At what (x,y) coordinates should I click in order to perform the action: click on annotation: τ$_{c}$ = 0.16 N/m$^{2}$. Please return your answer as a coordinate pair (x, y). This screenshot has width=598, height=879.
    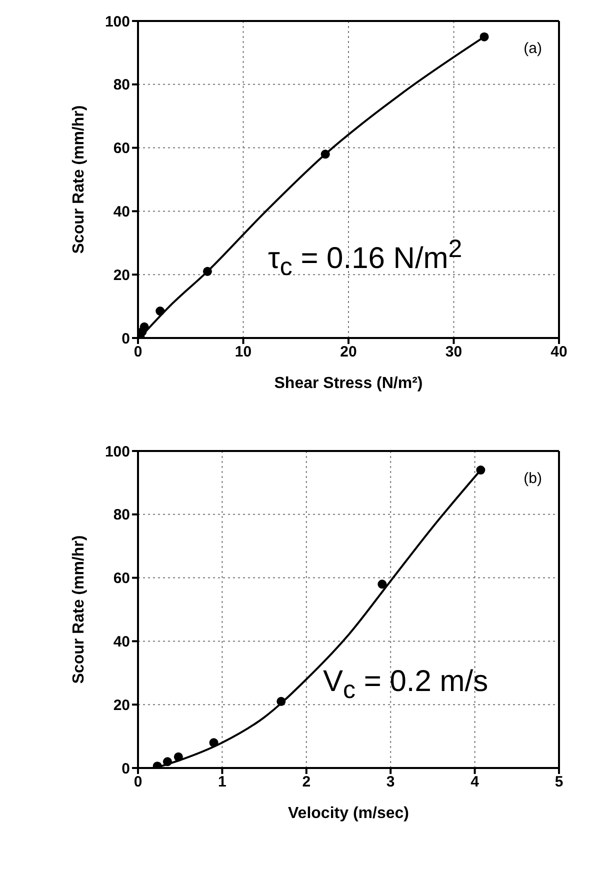
    Looking at the image, I should click on (365, 258).